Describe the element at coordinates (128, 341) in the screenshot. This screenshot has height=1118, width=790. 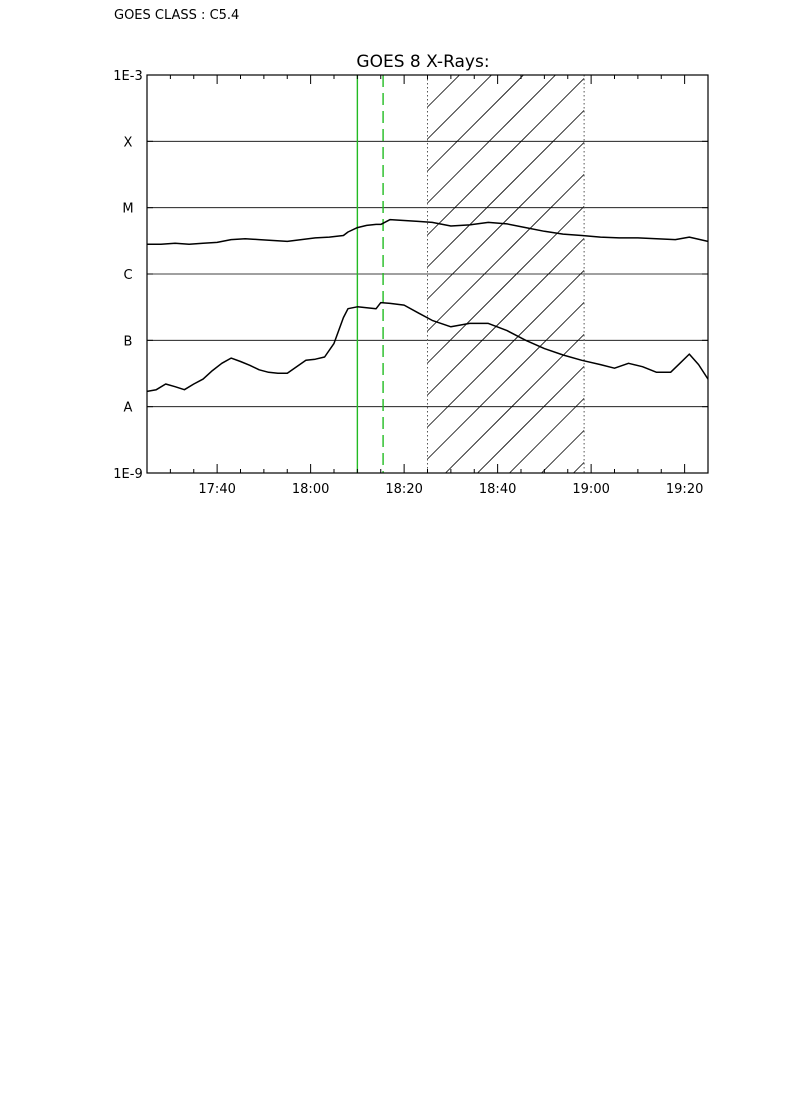
I see `y-tick-label: B` at that location.